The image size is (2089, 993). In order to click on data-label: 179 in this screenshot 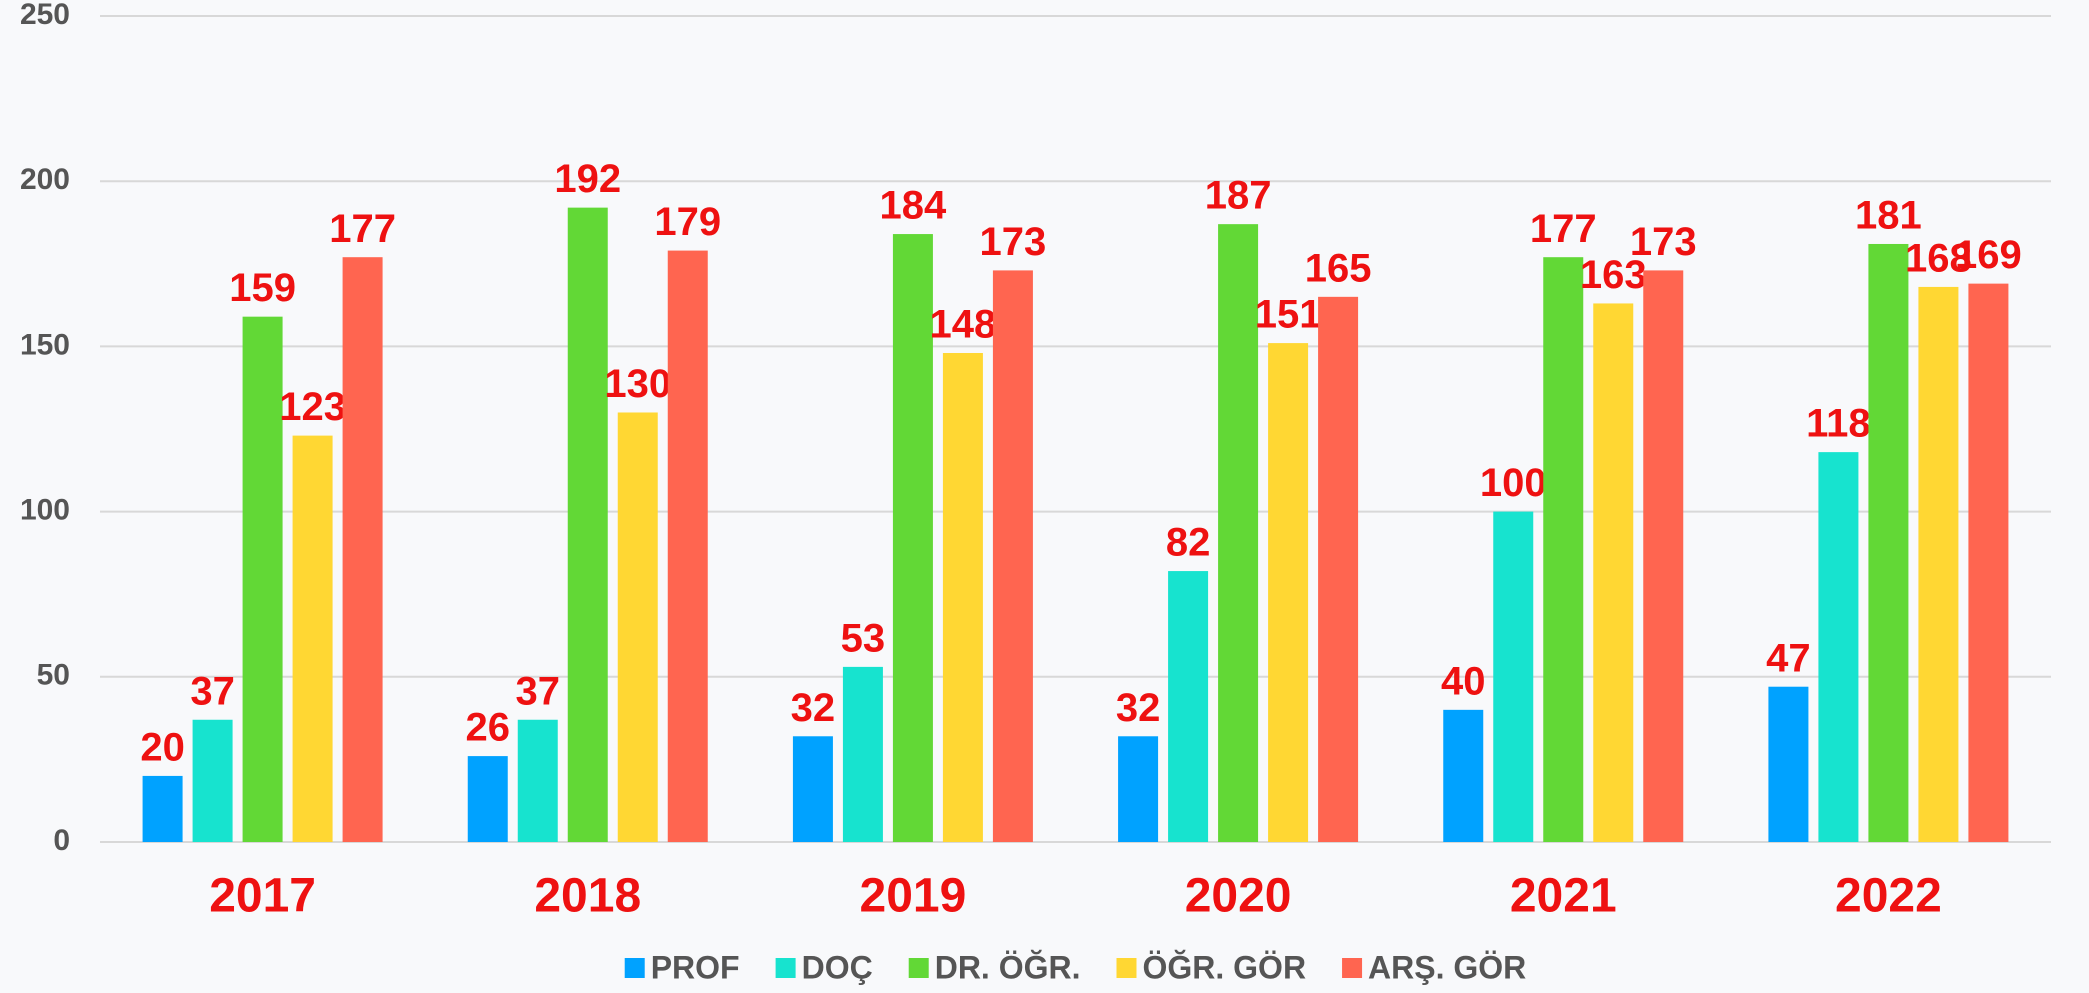, I will do `click(687, 222)`.